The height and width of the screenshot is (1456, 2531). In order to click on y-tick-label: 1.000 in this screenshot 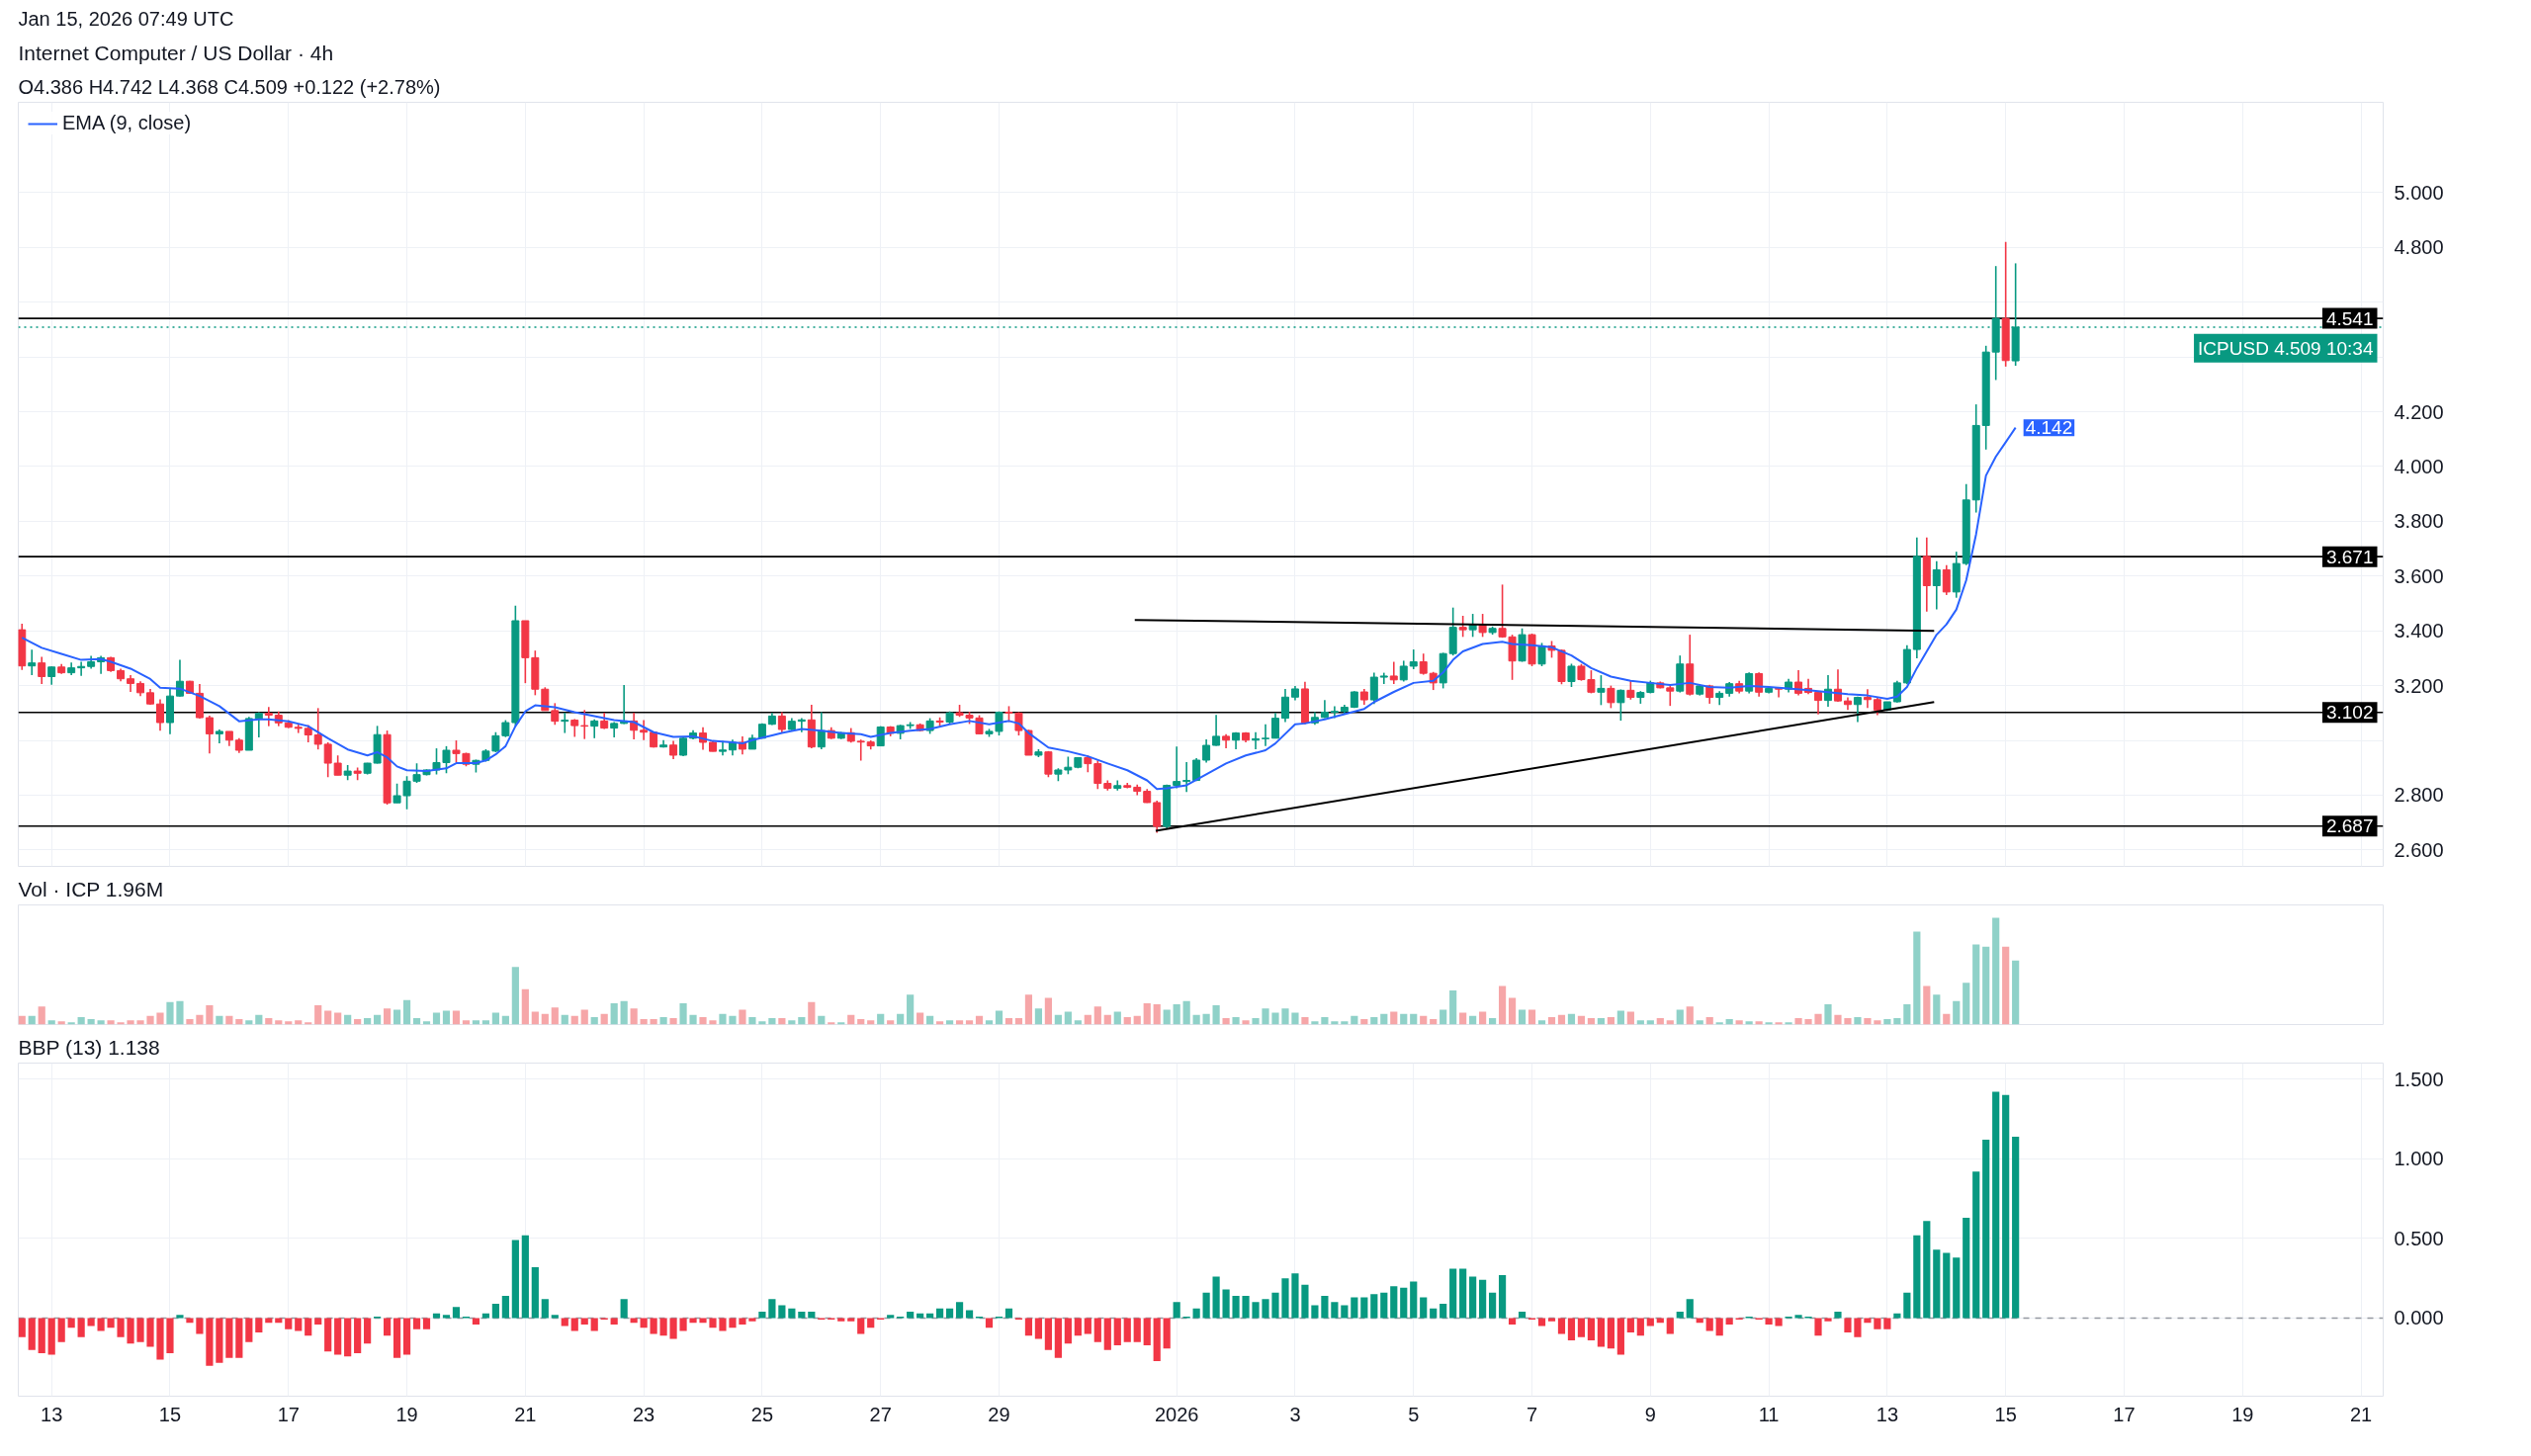, I will do `click(2419, 1159)`.